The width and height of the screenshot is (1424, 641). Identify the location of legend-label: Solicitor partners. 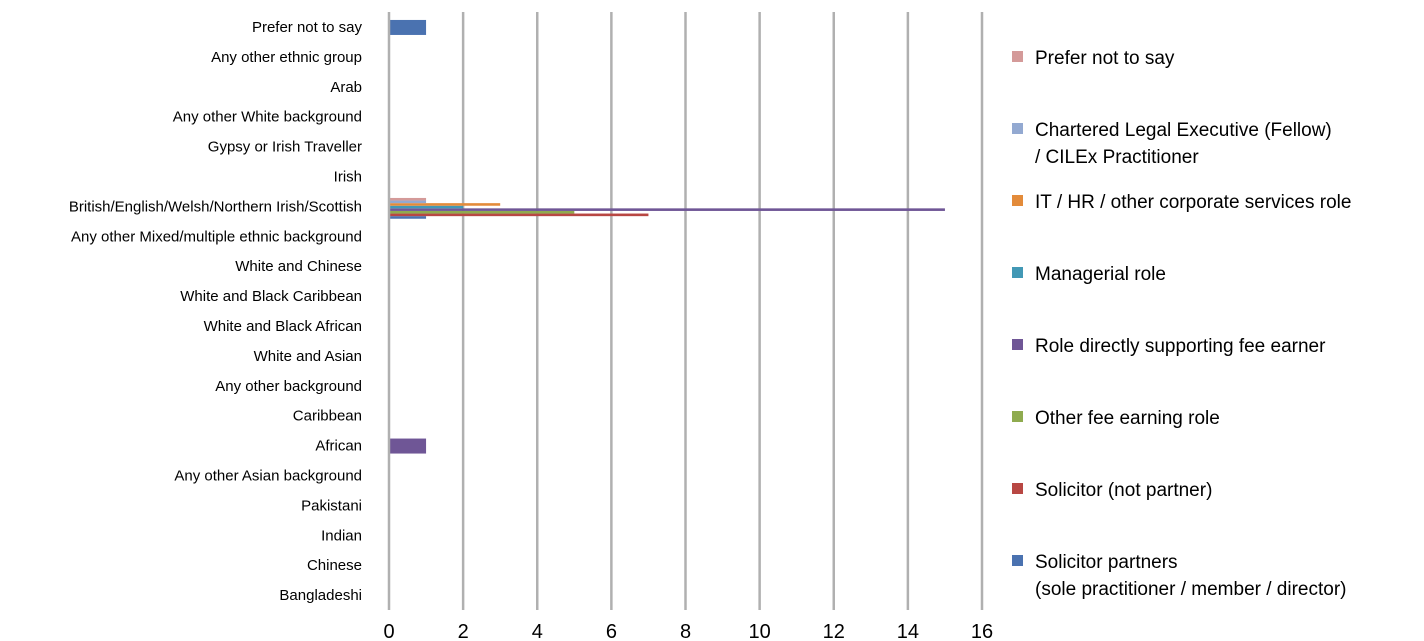
(1106, 562).